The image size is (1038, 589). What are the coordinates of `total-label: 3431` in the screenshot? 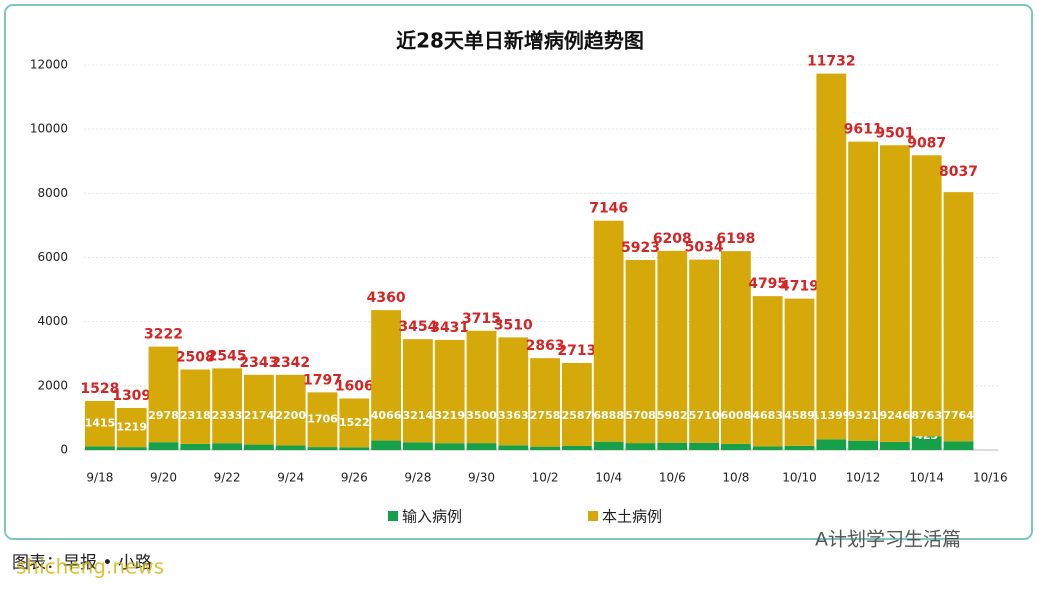 It's located at (449, 328).